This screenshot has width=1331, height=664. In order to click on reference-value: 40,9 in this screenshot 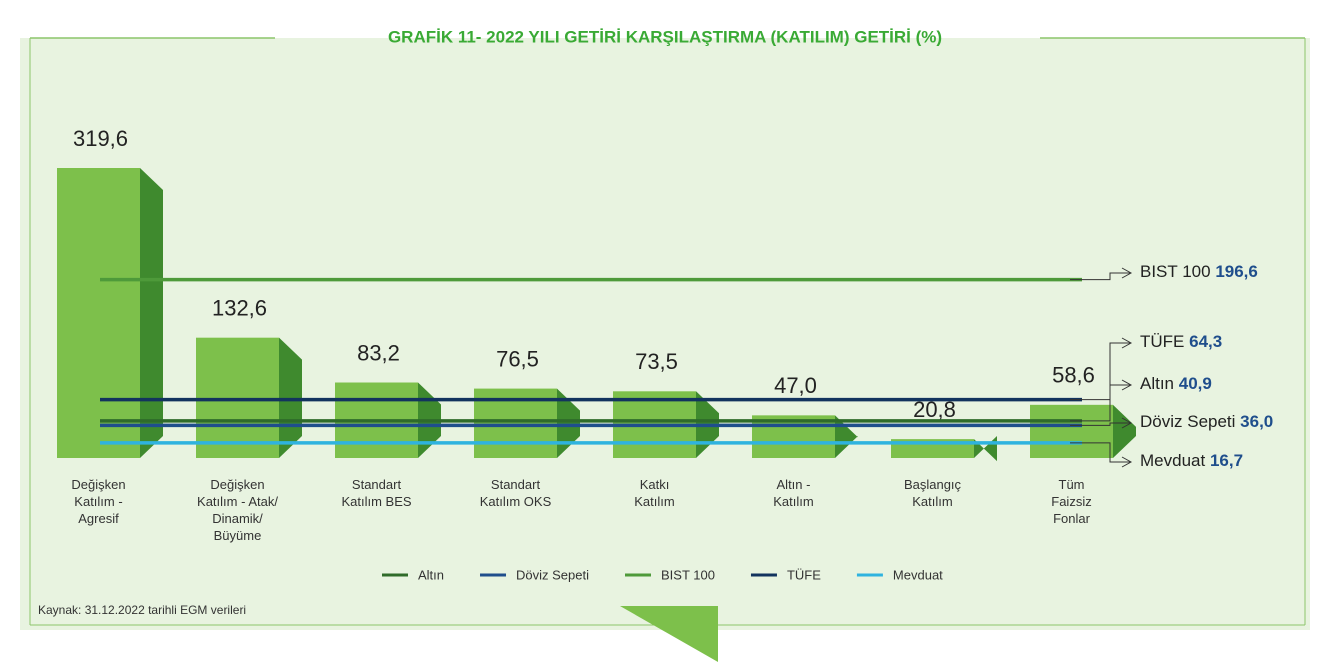, I will do `click(1195, 383)`.